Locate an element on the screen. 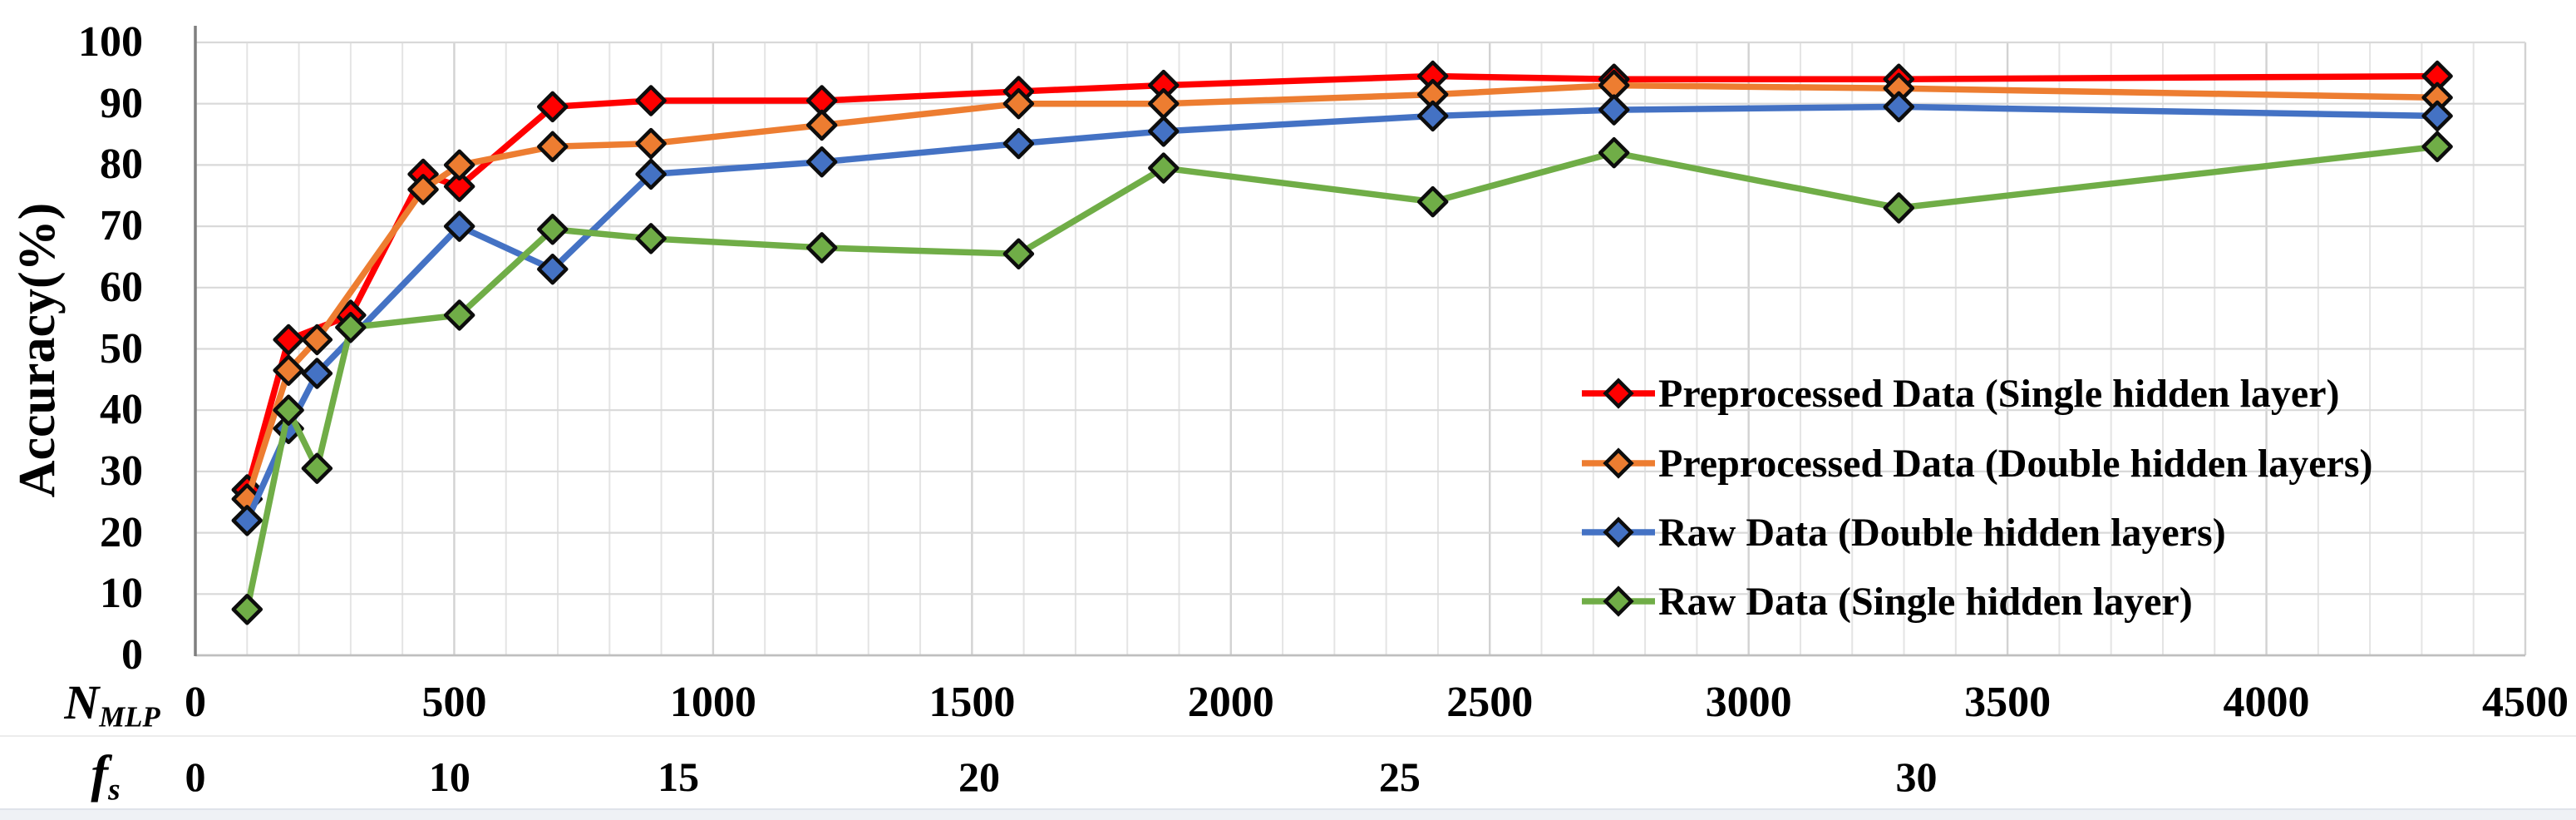  x-axis-row-label-fs: fs is located at coordinates (105, 781).